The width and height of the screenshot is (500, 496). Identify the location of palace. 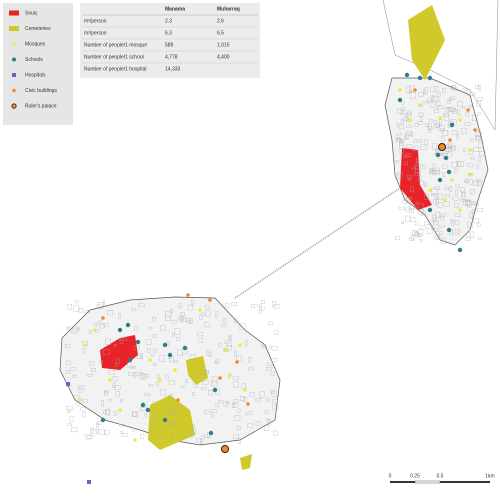
(442, 147).